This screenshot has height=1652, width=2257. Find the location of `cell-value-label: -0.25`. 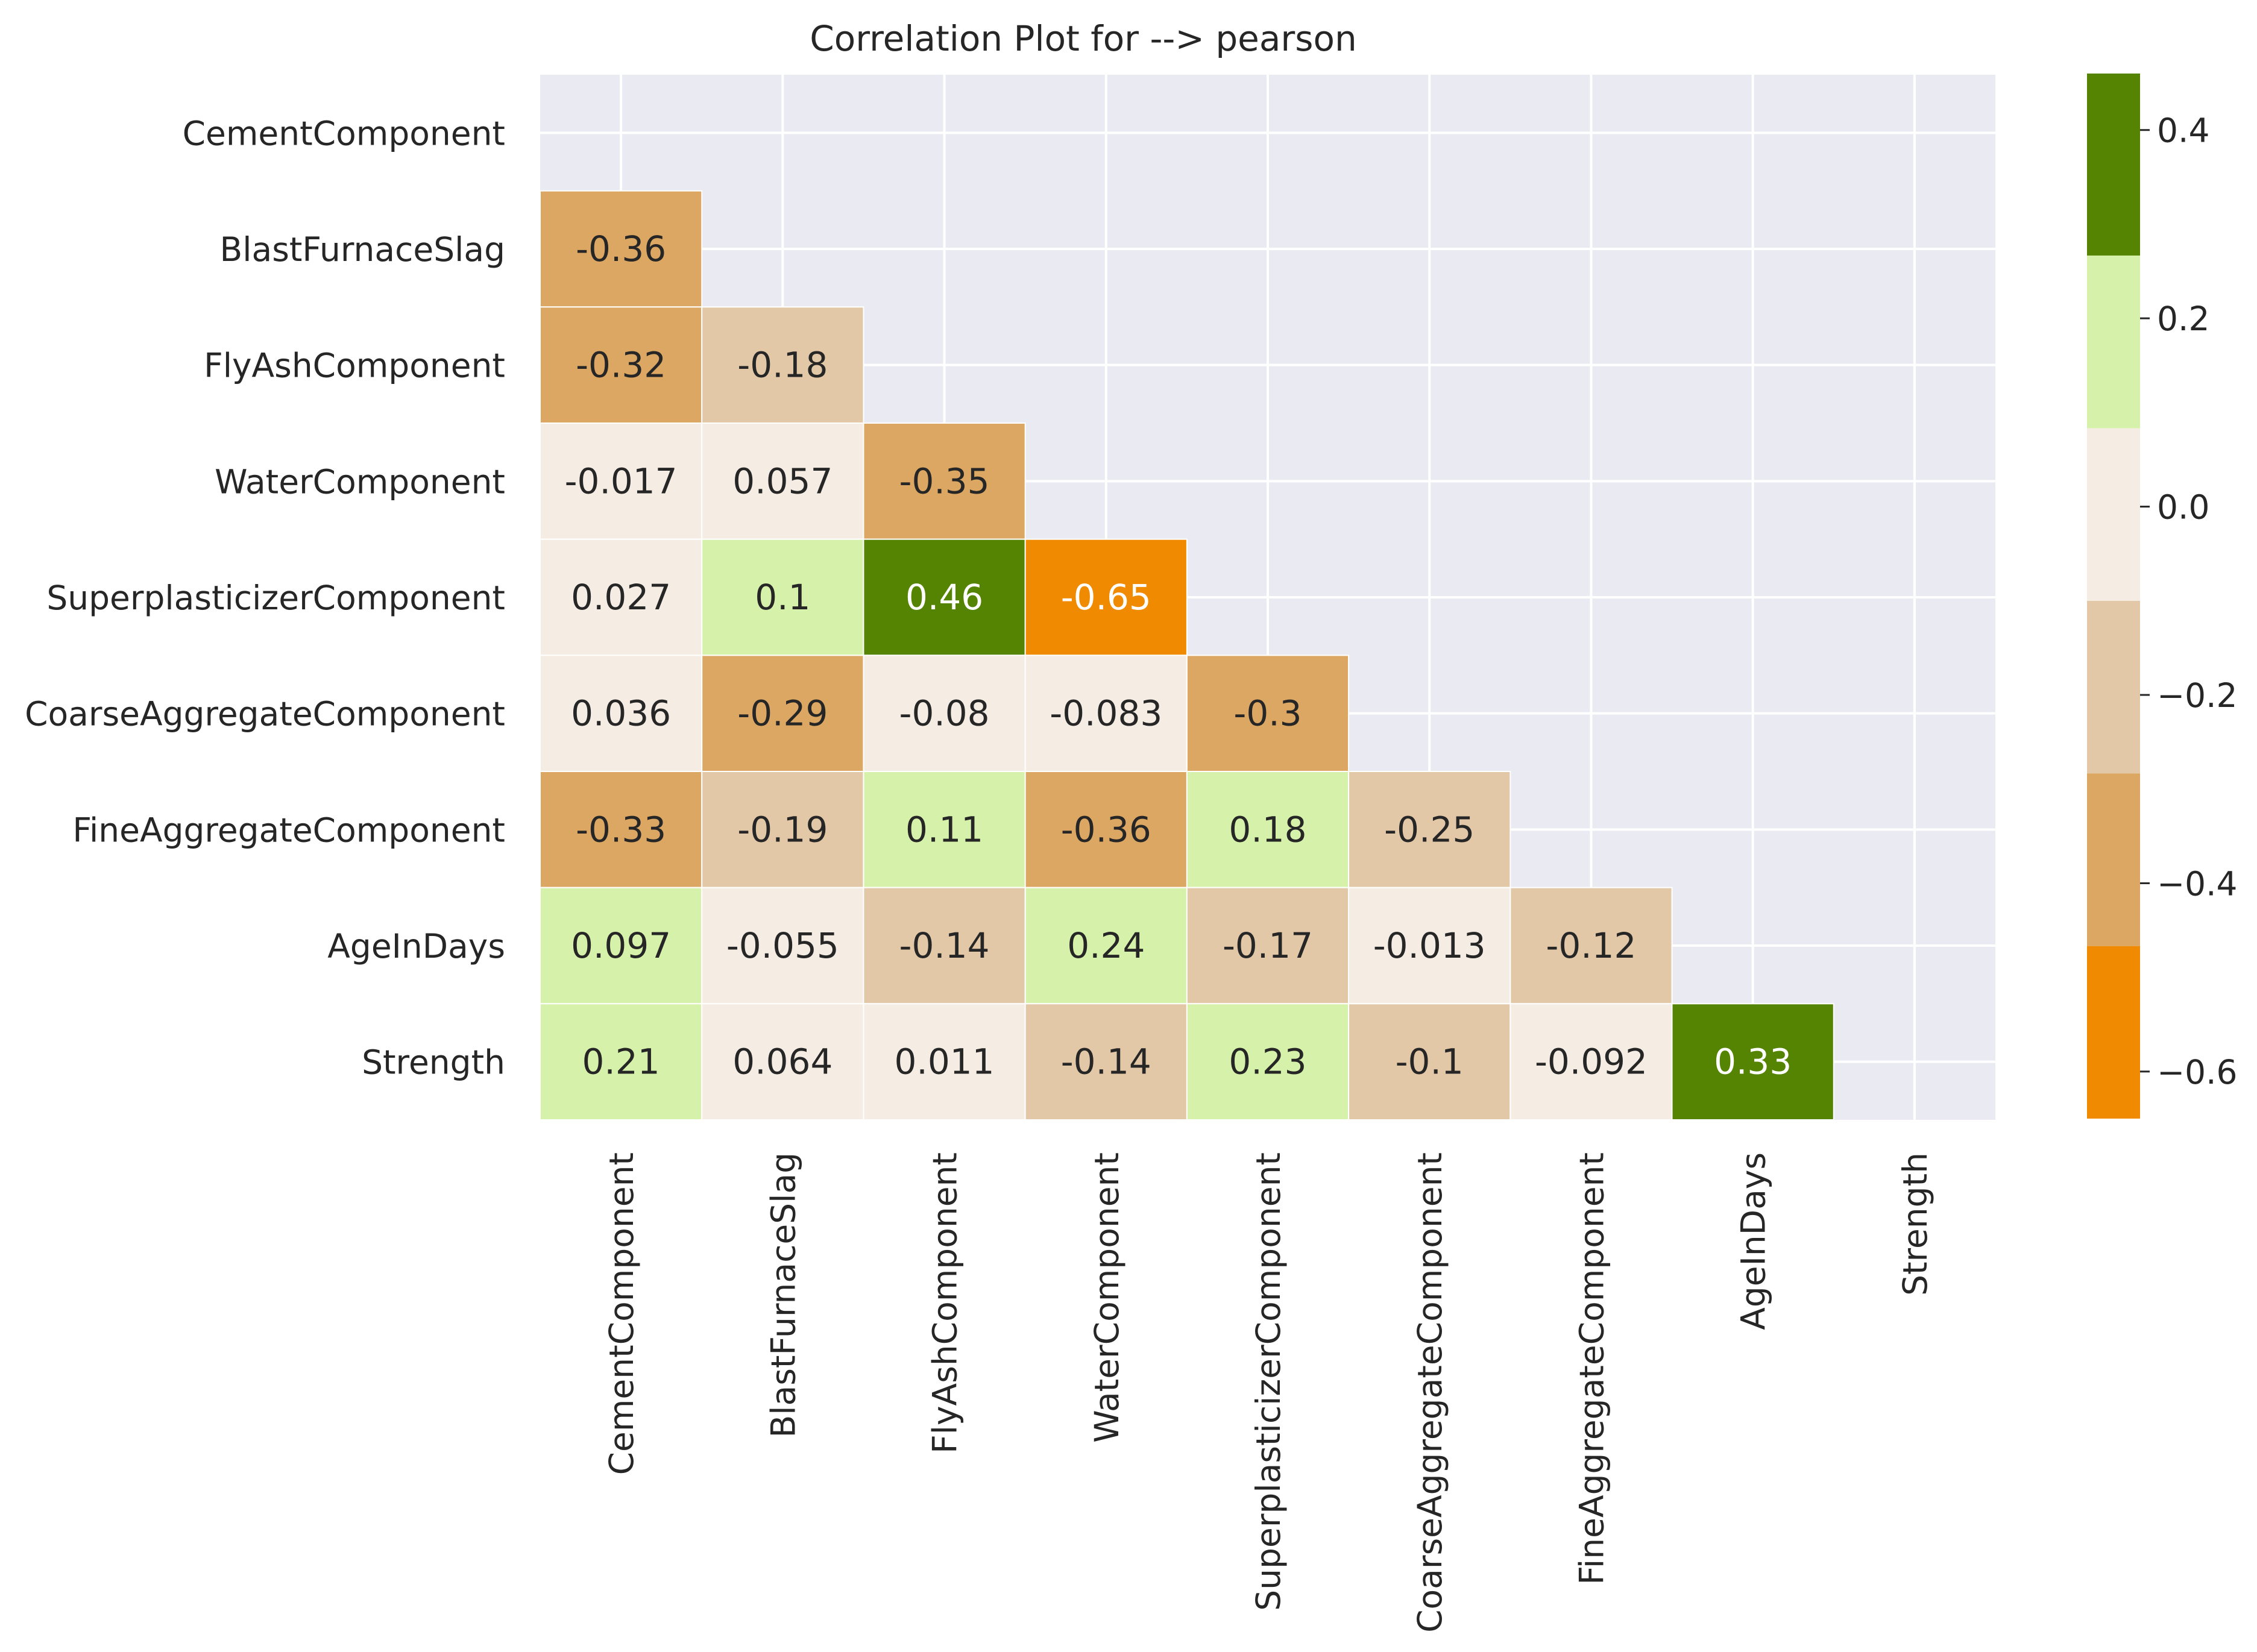

cell-value-label: -0.25 is located at coordinates (1429, 830).